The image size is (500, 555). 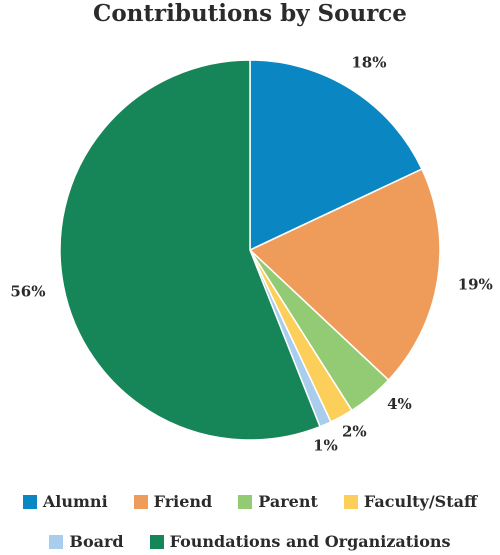 I want to click on legend-item-friend: Friend, so click(x=173, y=501).